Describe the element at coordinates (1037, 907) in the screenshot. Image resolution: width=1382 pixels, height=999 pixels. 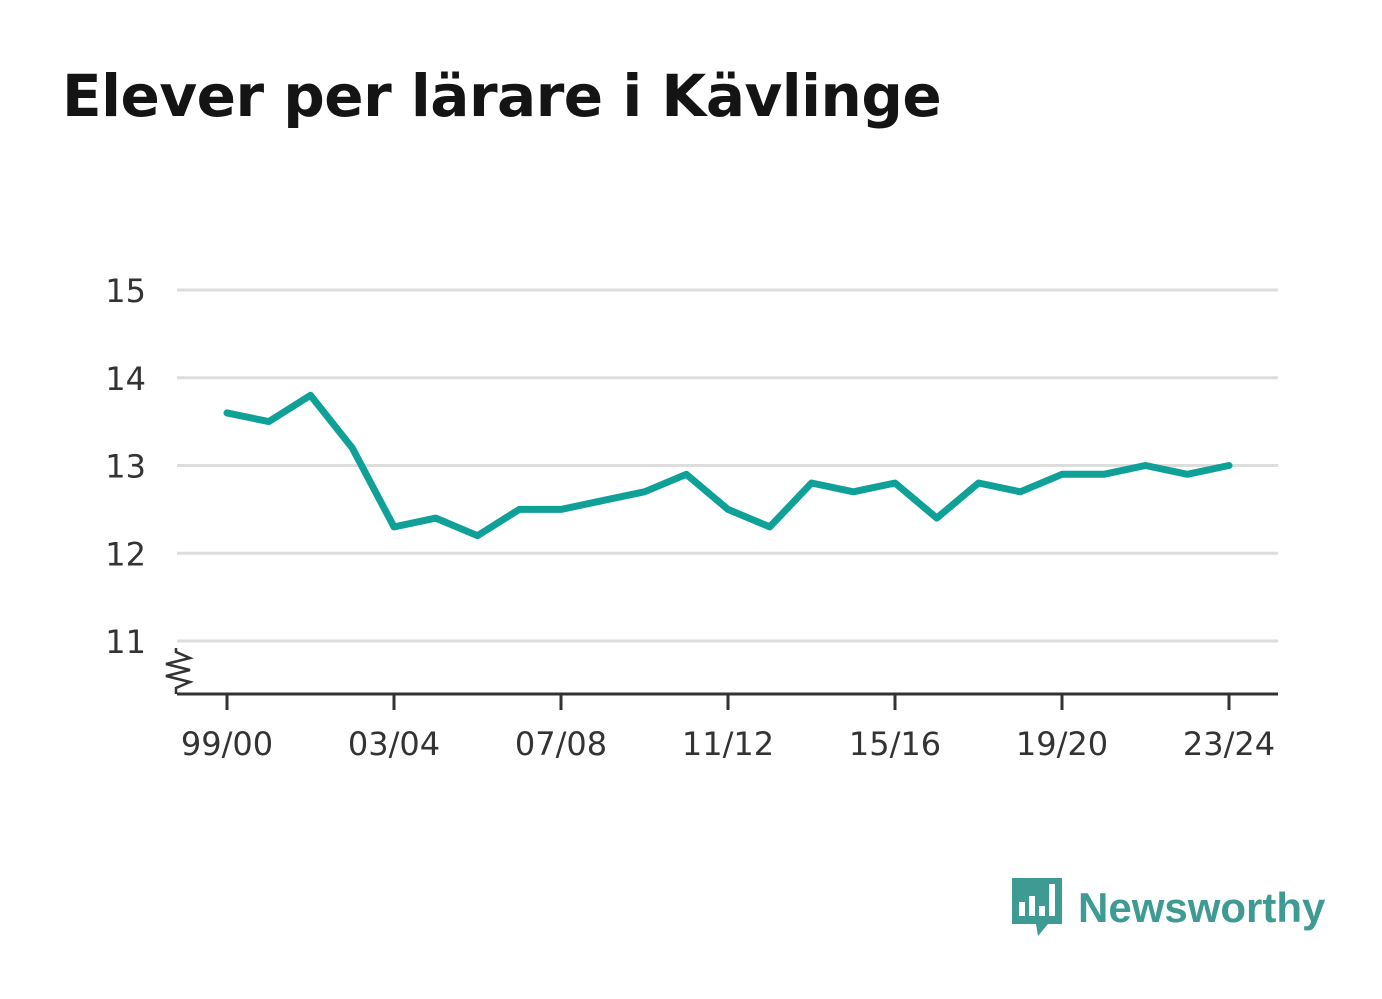
I see `newsworthy-logo-icon` at that location.